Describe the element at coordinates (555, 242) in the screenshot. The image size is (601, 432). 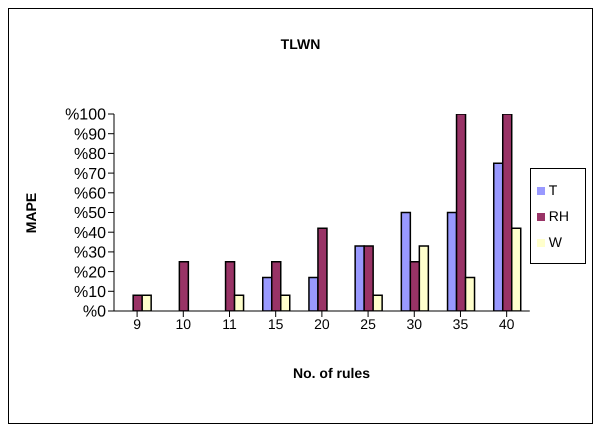
I see `legend-label: W` at that location.